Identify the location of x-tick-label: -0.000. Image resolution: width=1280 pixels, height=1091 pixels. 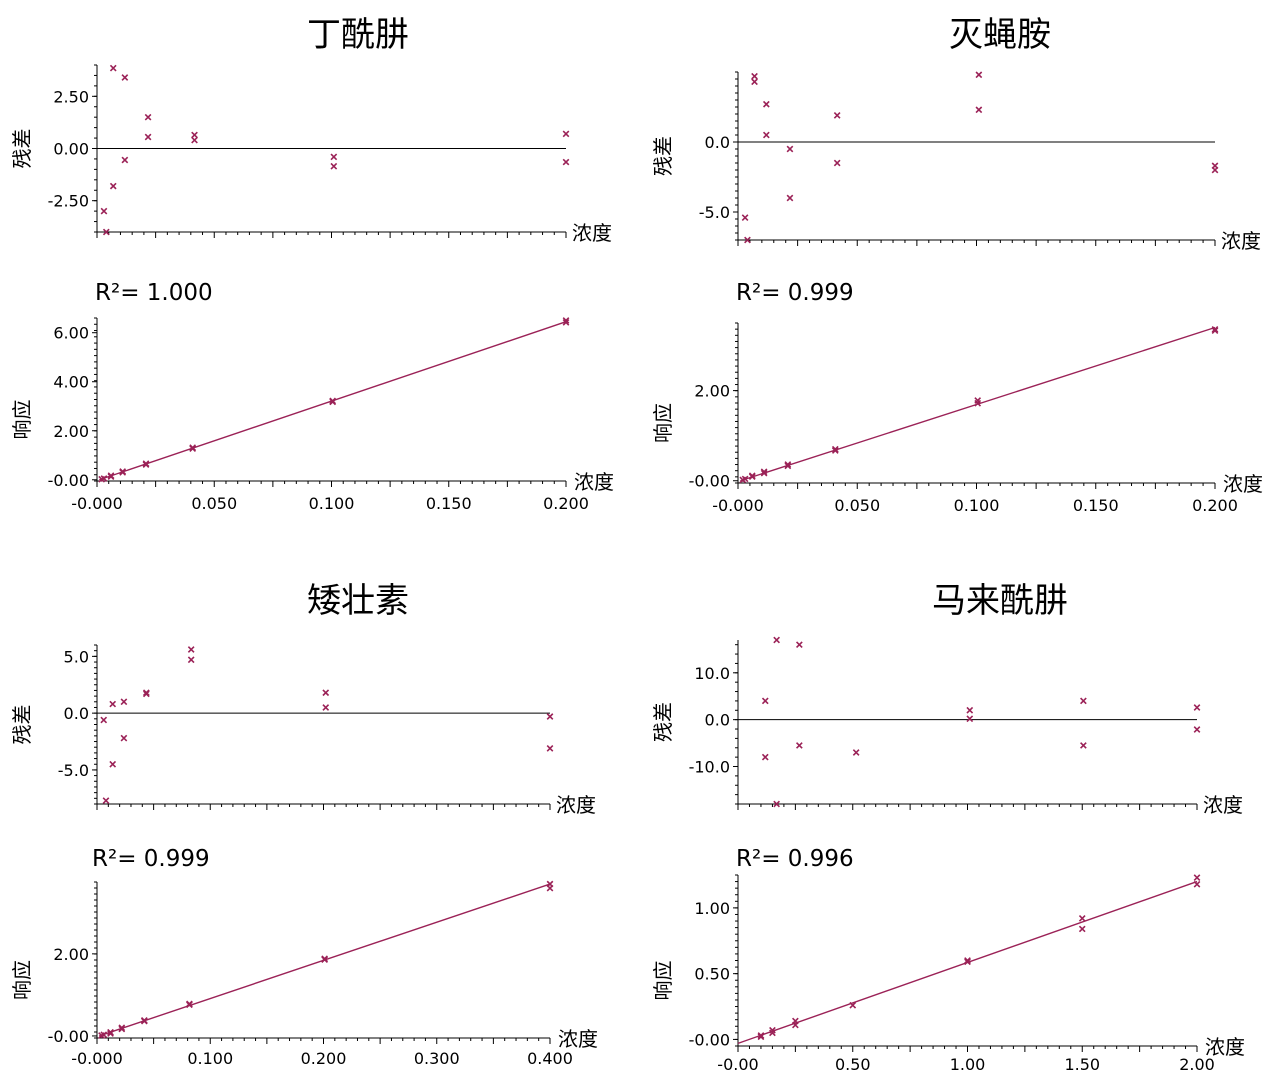
(738, 505).